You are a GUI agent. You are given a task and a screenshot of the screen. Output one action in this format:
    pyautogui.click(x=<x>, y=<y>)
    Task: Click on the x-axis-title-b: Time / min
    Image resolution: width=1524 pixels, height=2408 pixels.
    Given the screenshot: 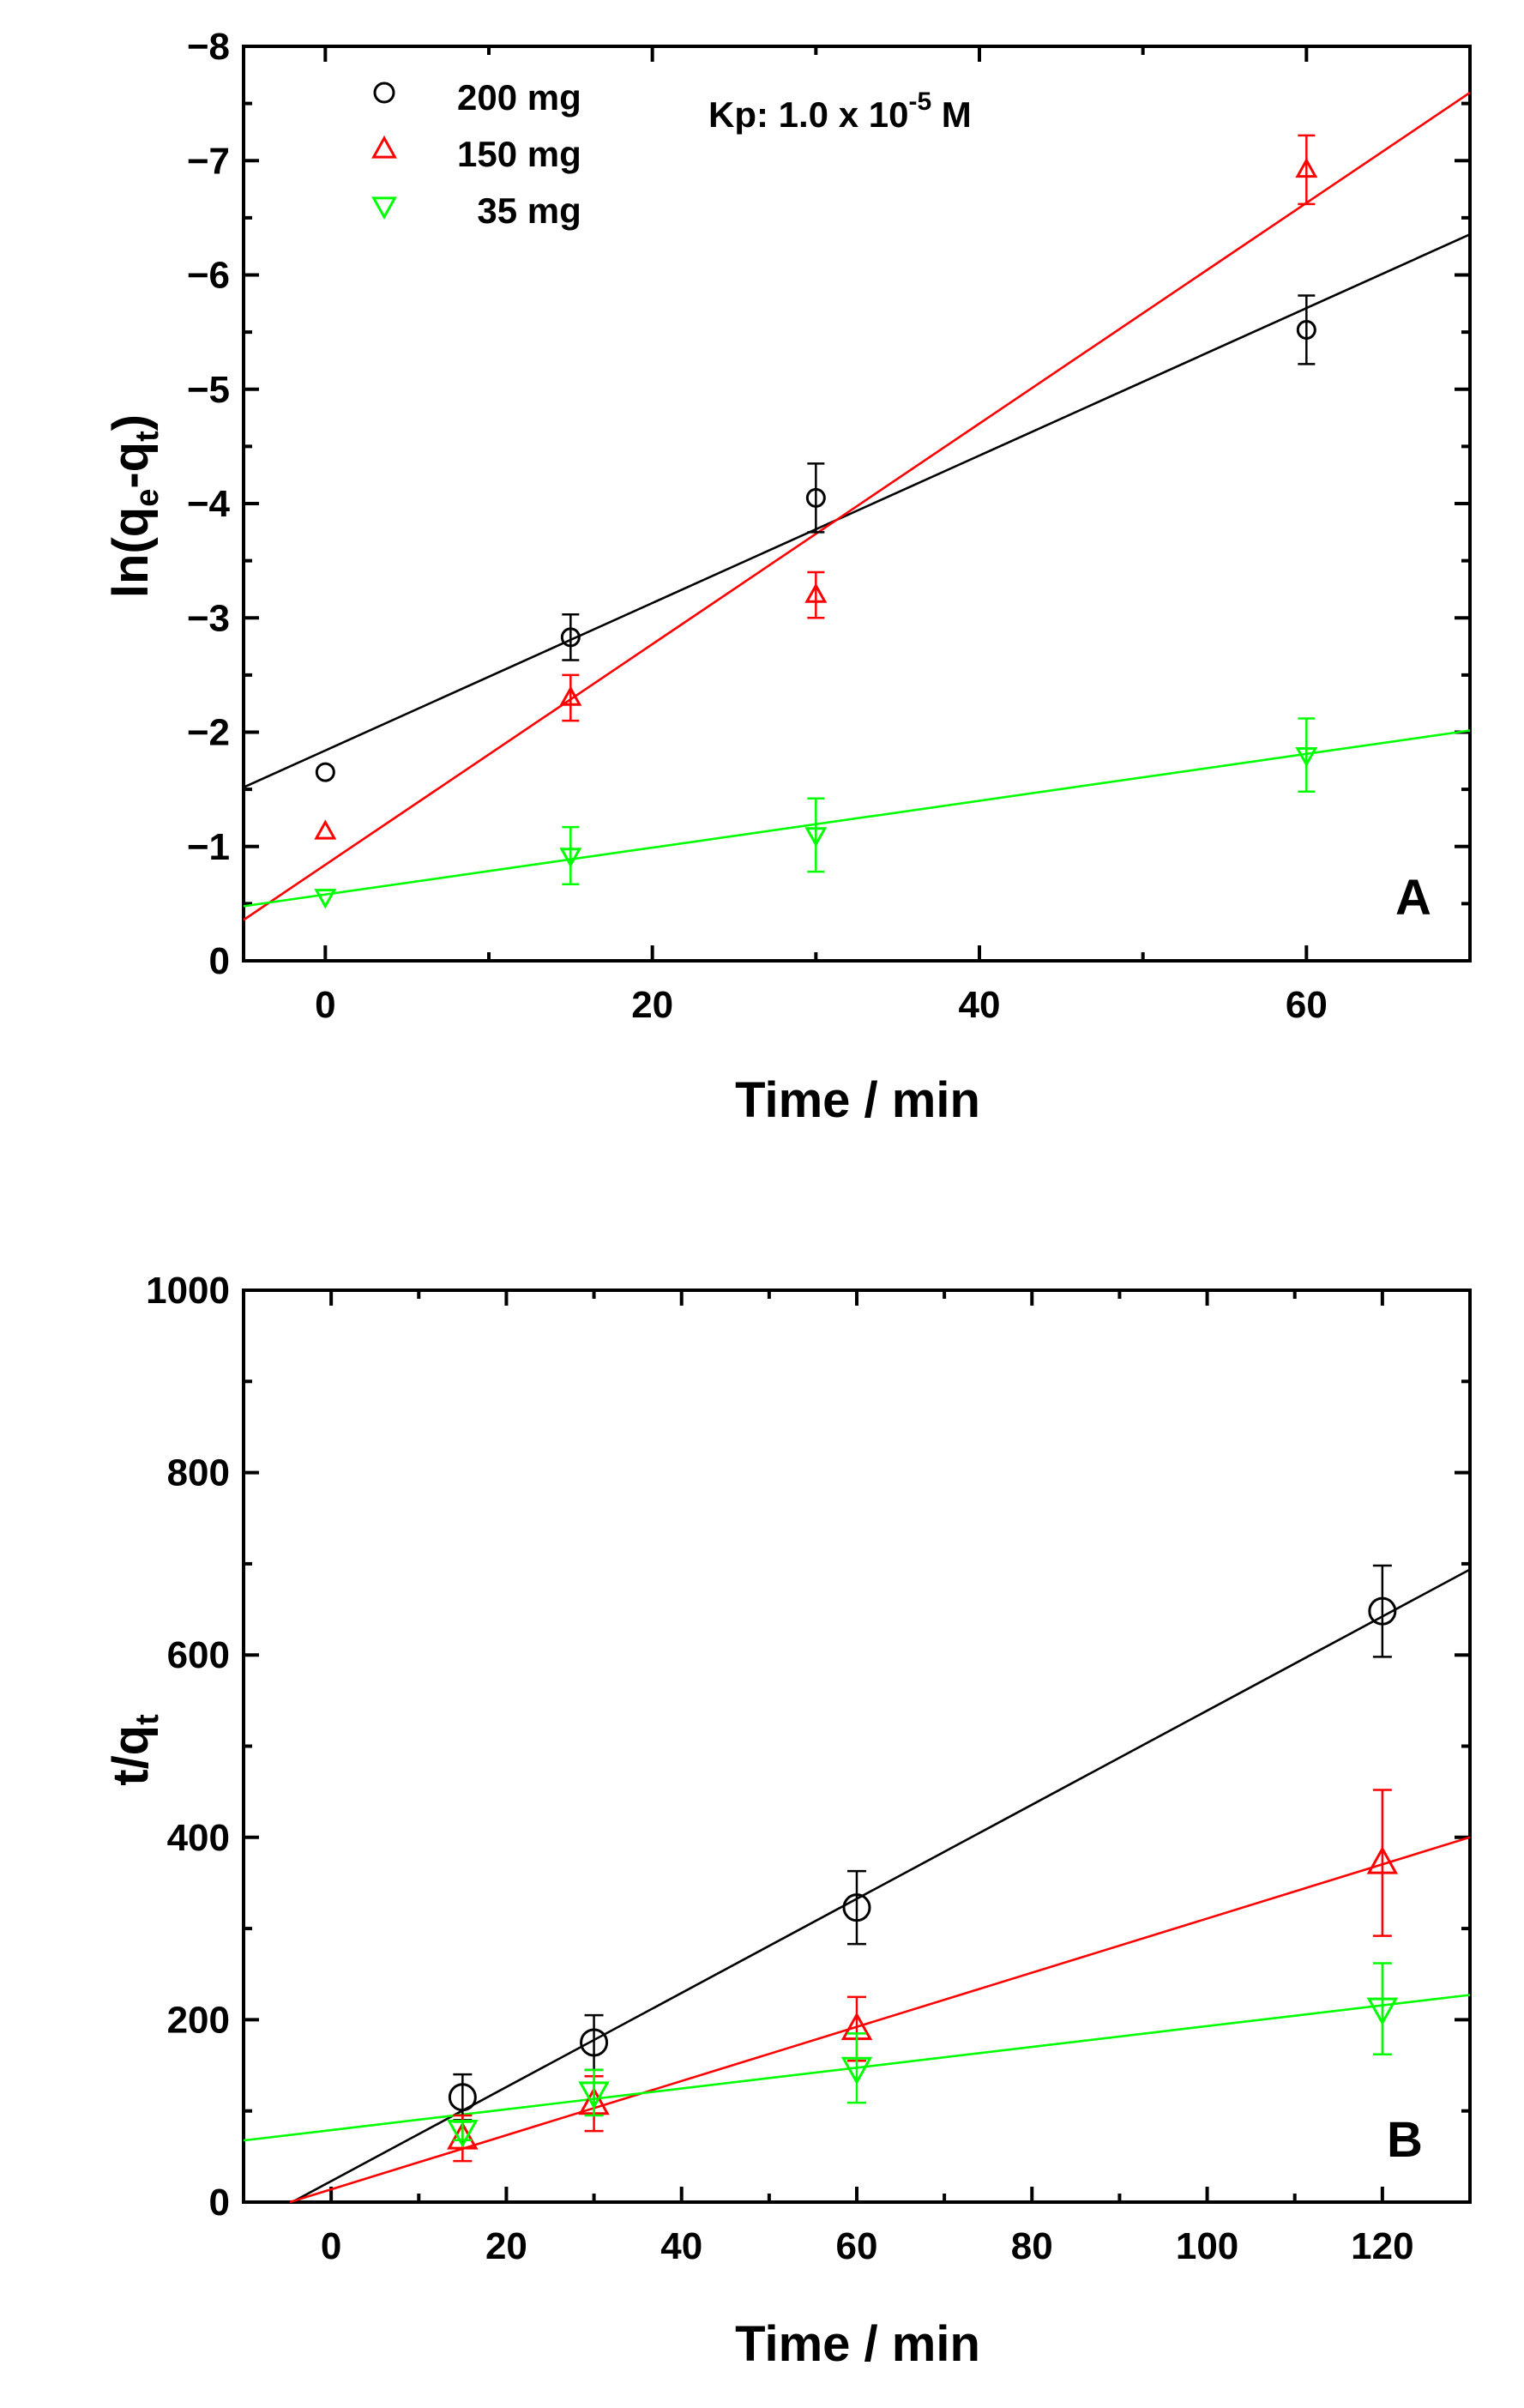 What is the action you would take?
    pyautogui.click(x=857, y=2344)
    